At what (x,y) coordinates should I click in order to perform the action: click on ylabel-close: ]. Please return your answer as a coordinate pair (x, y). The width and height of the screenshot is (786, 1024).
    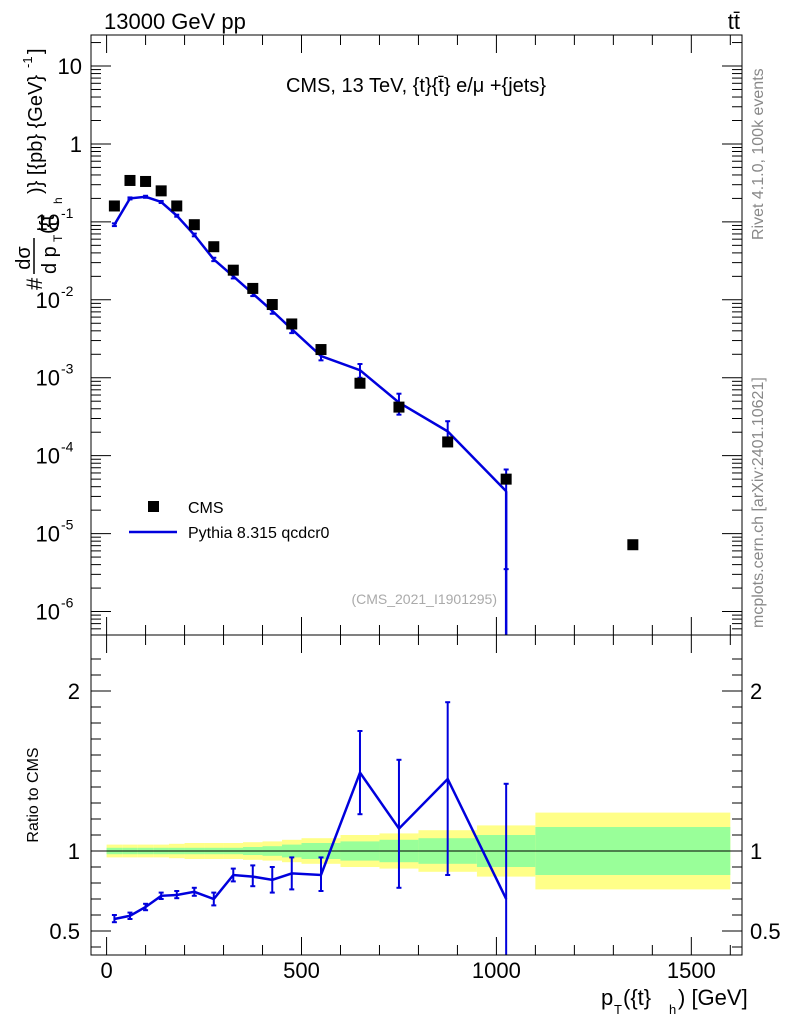
    Looking at the image, I should click on (36, 51).